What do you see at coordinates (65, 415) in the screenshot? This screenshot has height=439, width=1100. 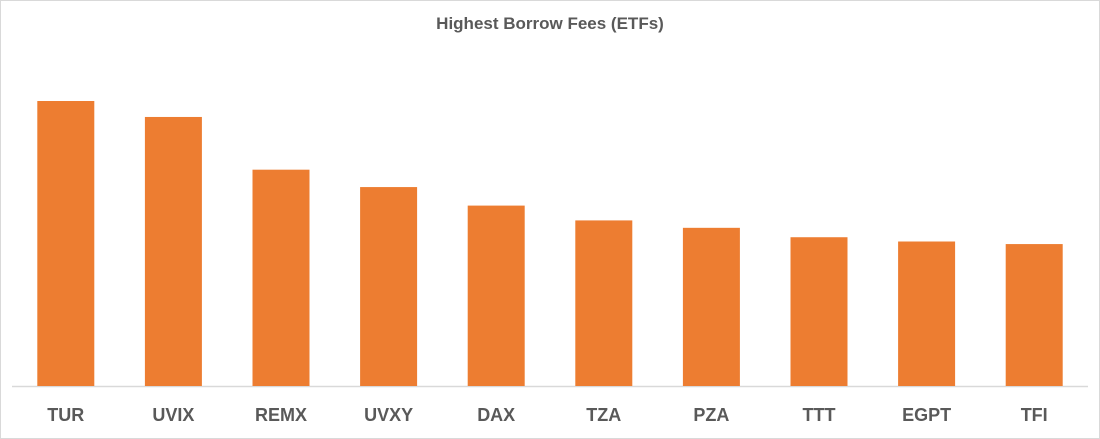 I see `x-tick-label: TUR` at bounding box center [65, 415].